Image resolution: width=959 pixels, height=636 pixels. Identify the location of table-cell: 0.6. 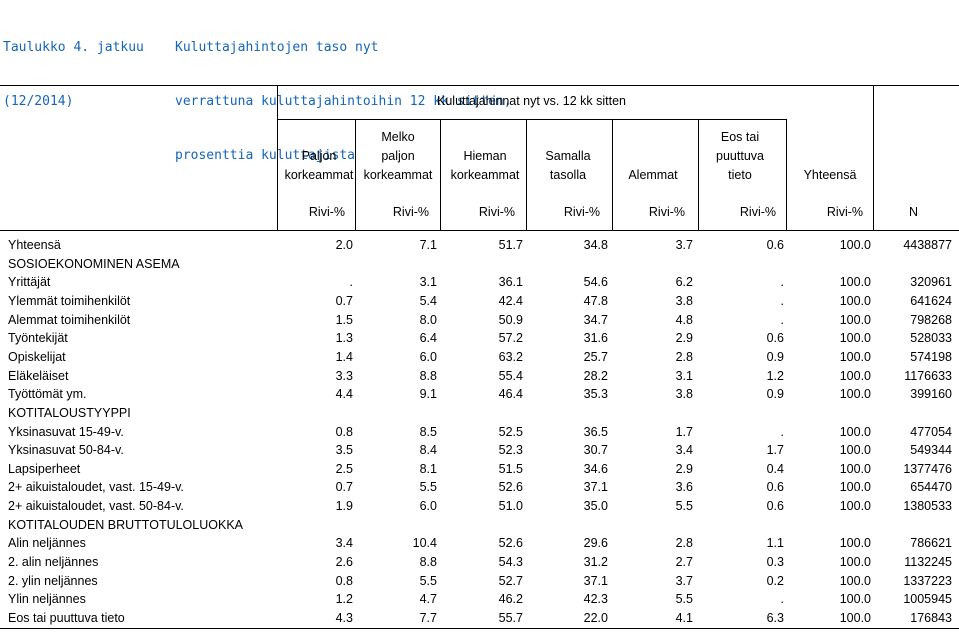
(775, 506).